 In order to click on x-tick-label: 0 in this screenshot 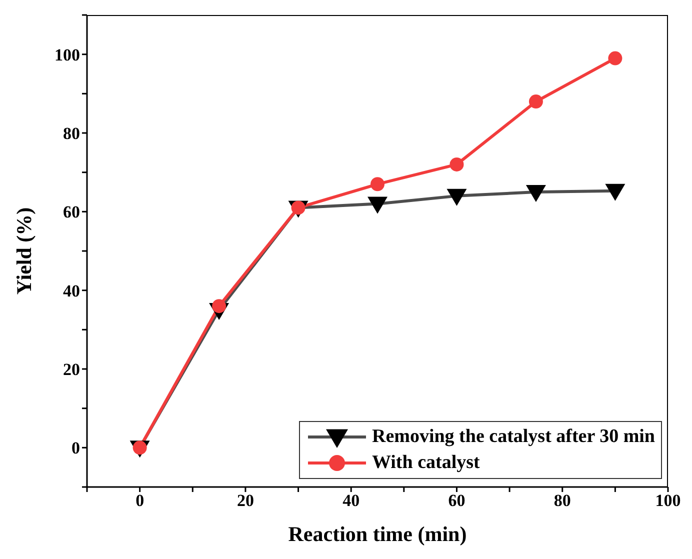, I will do `click(140, 500)`.